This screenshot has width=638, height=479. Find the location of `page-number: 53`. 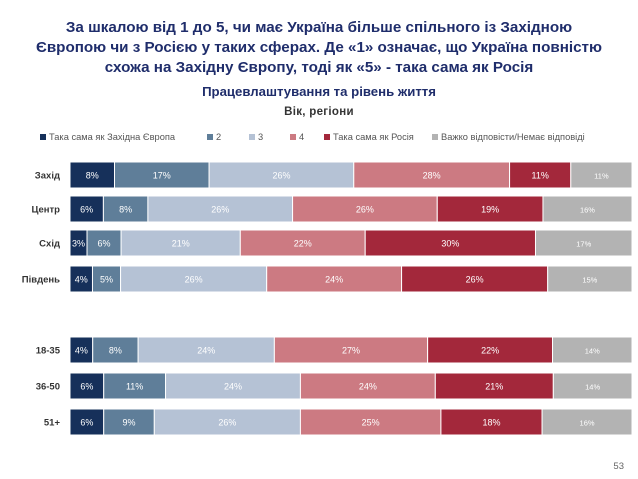

page-number: 53 is located at coordinates (618, 466).